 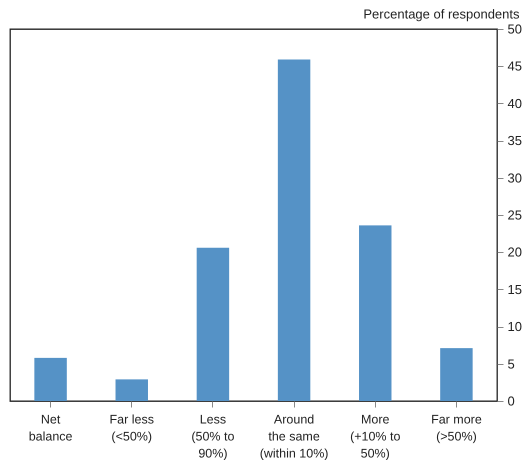 I want to click on x-tick-label: Far more (>50%), so click(x=456, y=428).